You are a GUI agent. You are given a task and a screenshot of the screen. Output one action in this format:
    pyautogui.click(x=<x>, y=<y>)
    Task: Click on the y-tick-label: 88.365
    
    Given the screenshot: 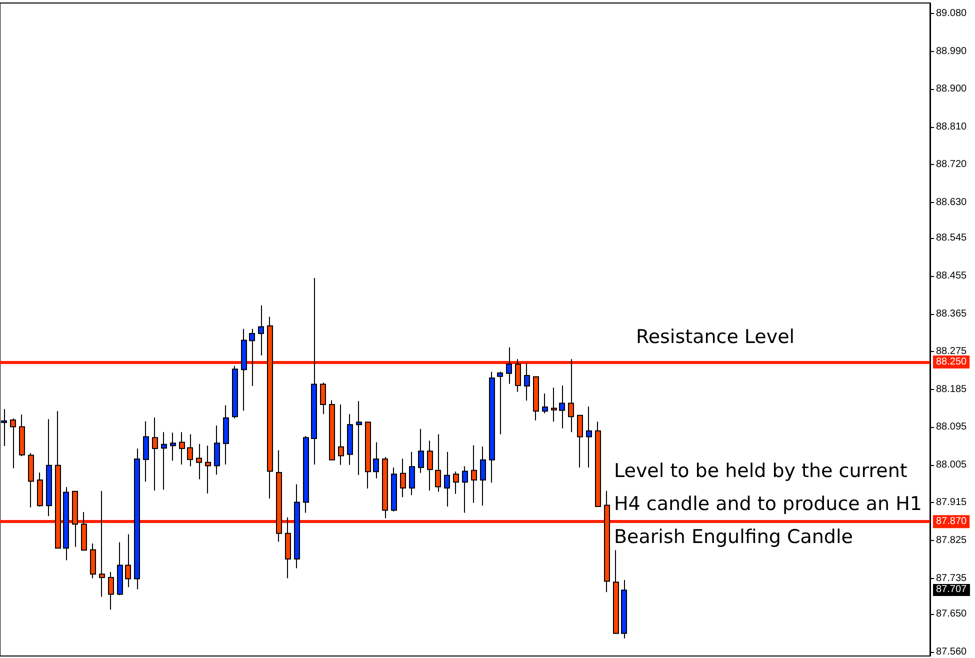 What is the action you would take?
    pyautogui.click(x=952, y=314)
    